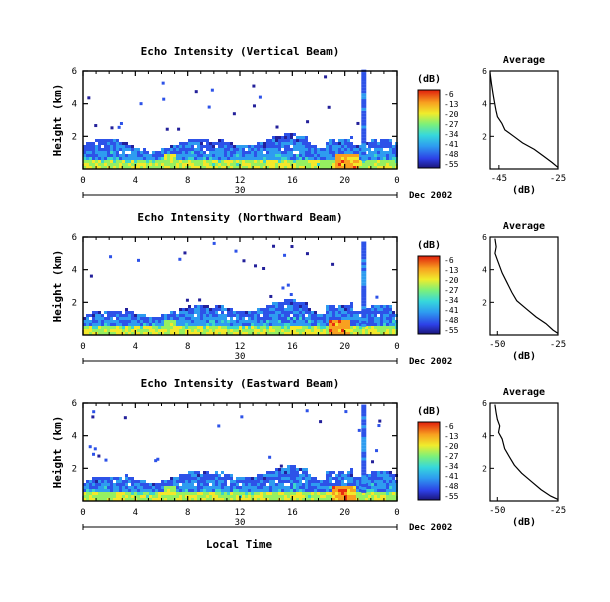  Describe the element at coordinates (74, 404) in the screenshot. I see `y-tick-label: 6` at that location.